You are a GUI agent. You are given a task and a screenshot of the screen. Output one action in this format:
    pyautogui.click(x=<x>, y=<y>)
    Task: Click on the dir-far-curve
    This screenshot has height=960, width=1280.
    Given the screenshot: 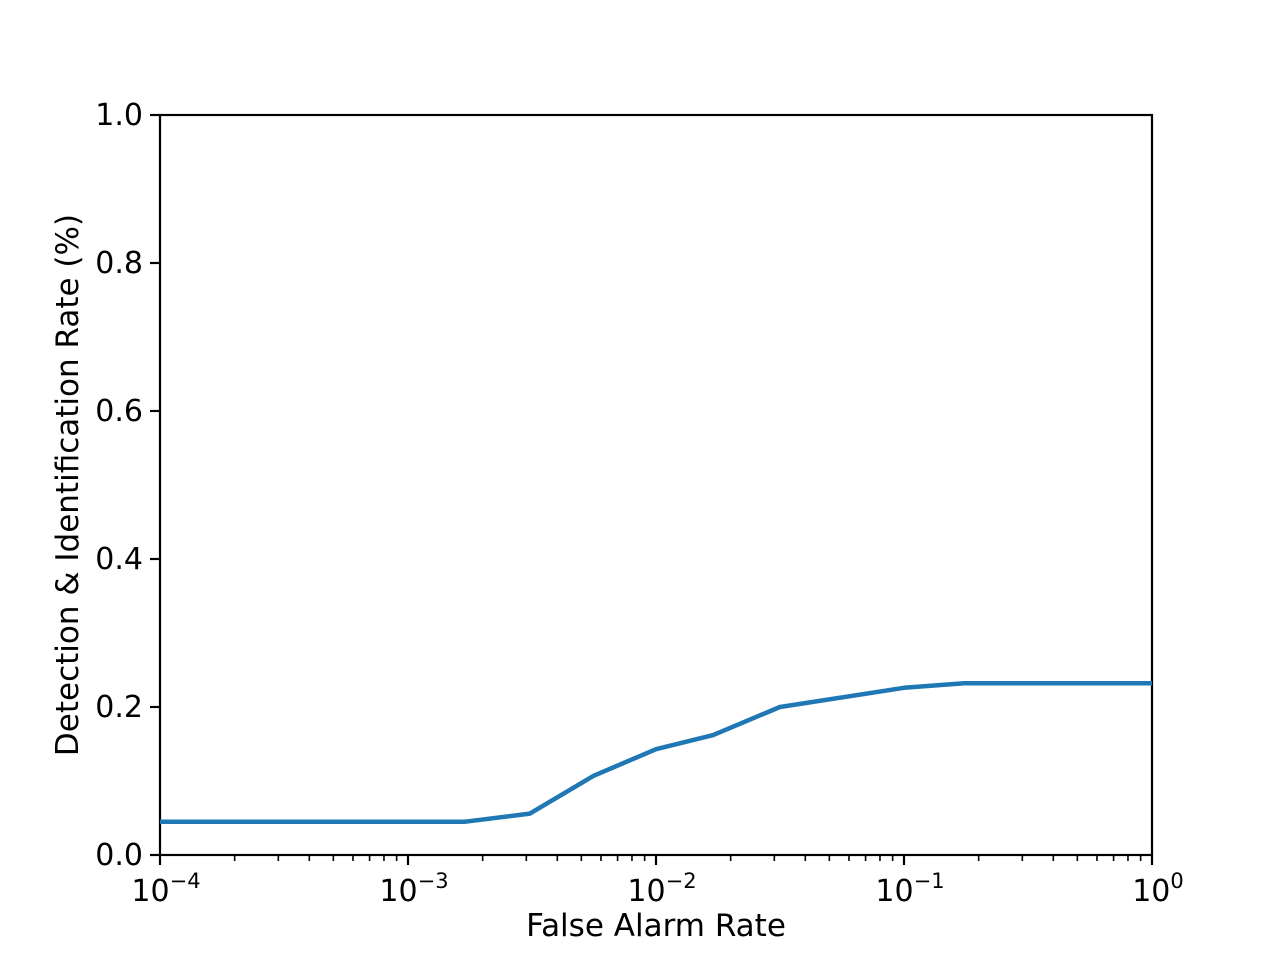 What is the action you would take?
    pyautogui.click(x=656, y=752)
    